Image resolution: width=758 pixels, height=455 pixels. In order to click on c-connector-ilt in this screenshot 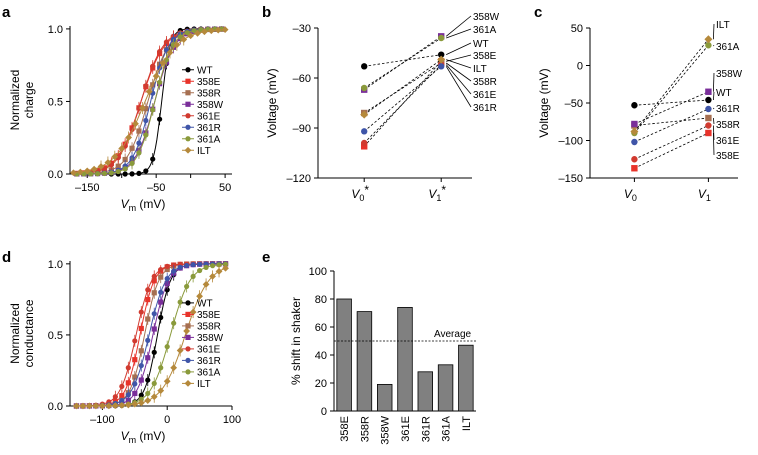, I will do `click(671, 85)`.